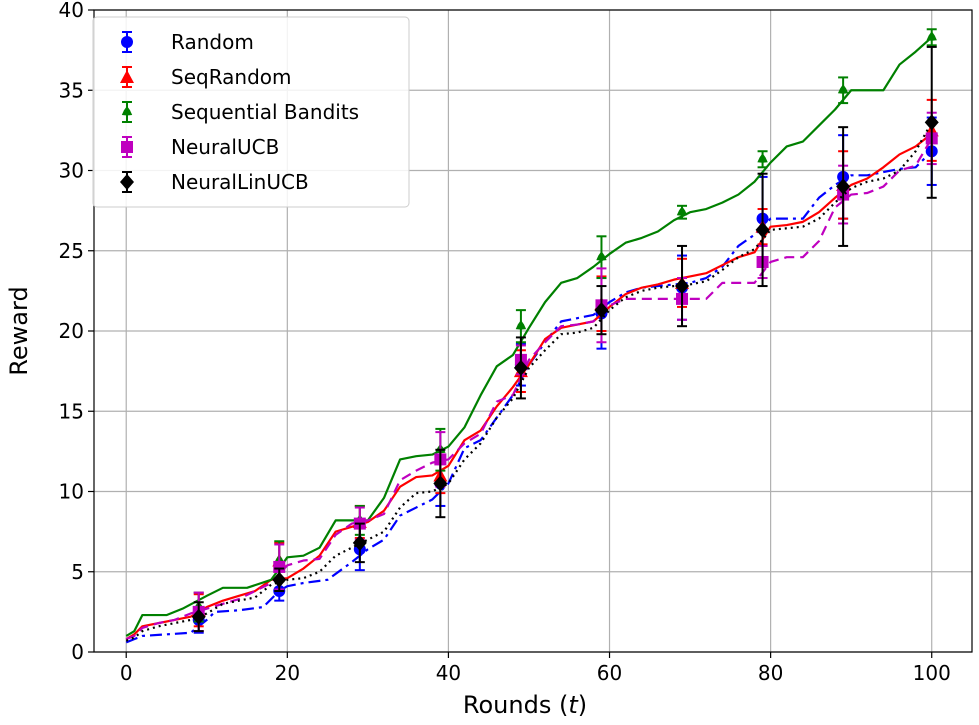  I want to click on y-tick-label: 35, so click(71, 90).